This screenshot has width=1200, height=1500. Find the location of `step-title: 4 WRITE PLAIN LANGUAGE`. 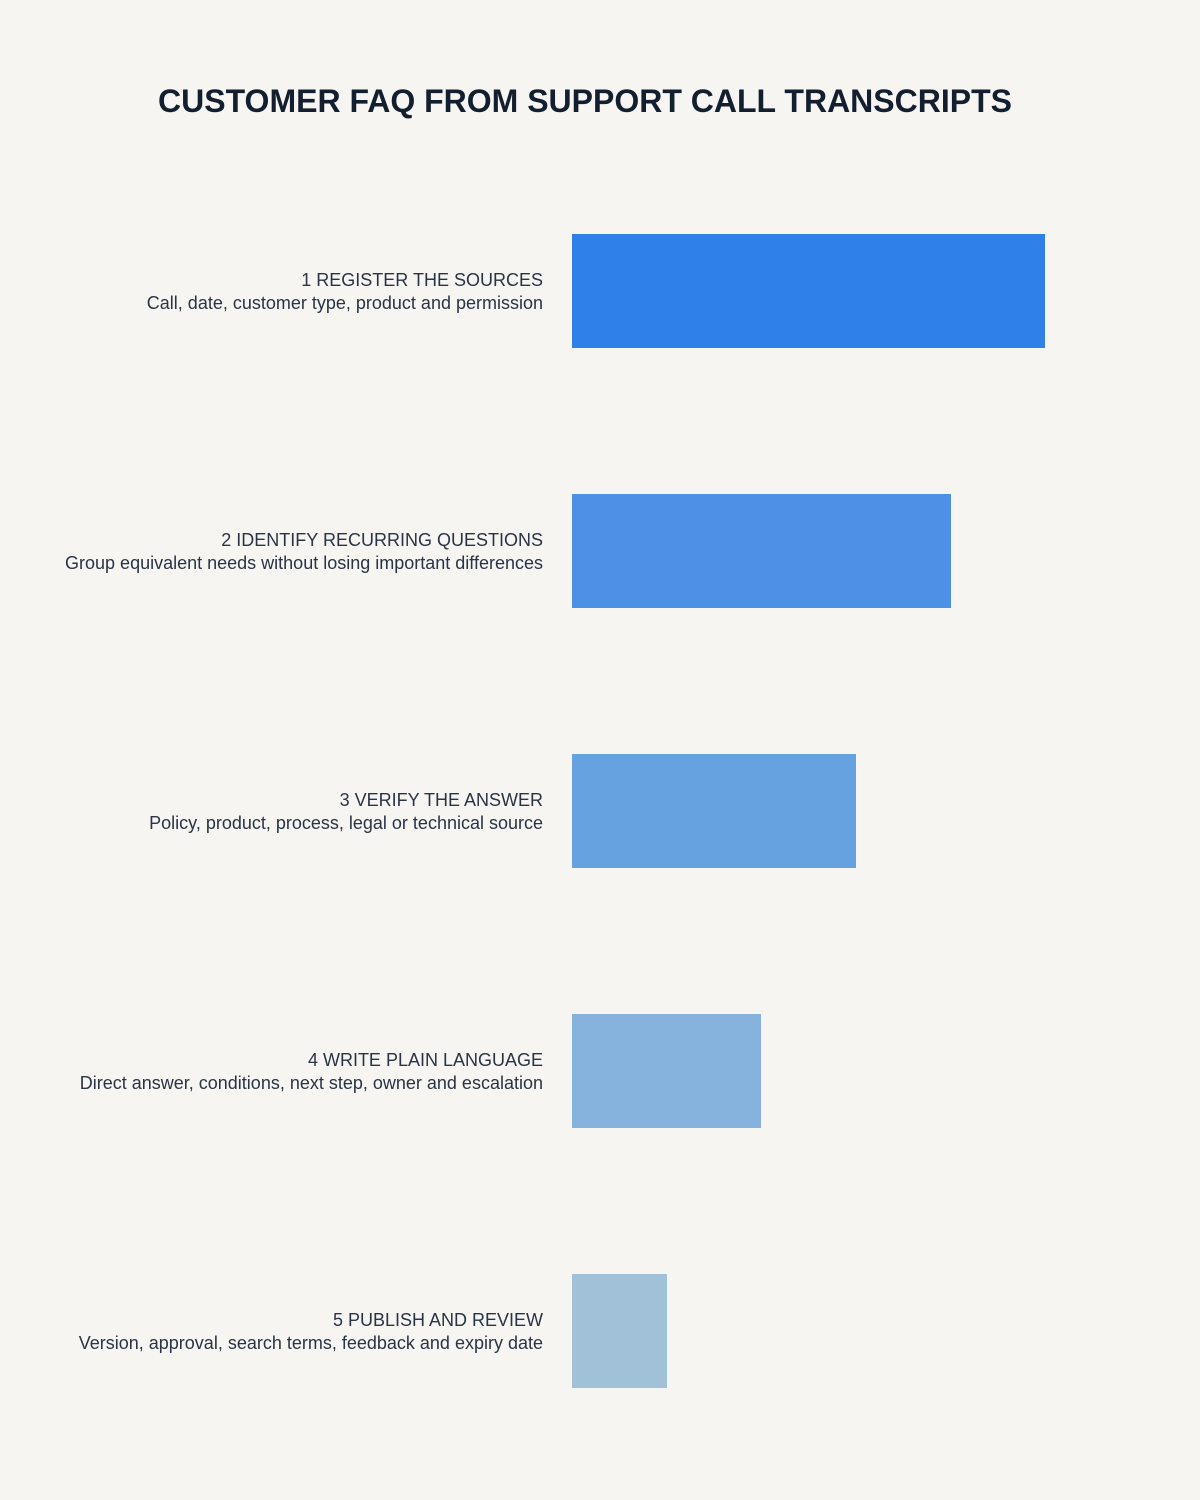

step-title: 4 WRITE PLAIN LANGUAGE is located at coordinates (425, 1060).